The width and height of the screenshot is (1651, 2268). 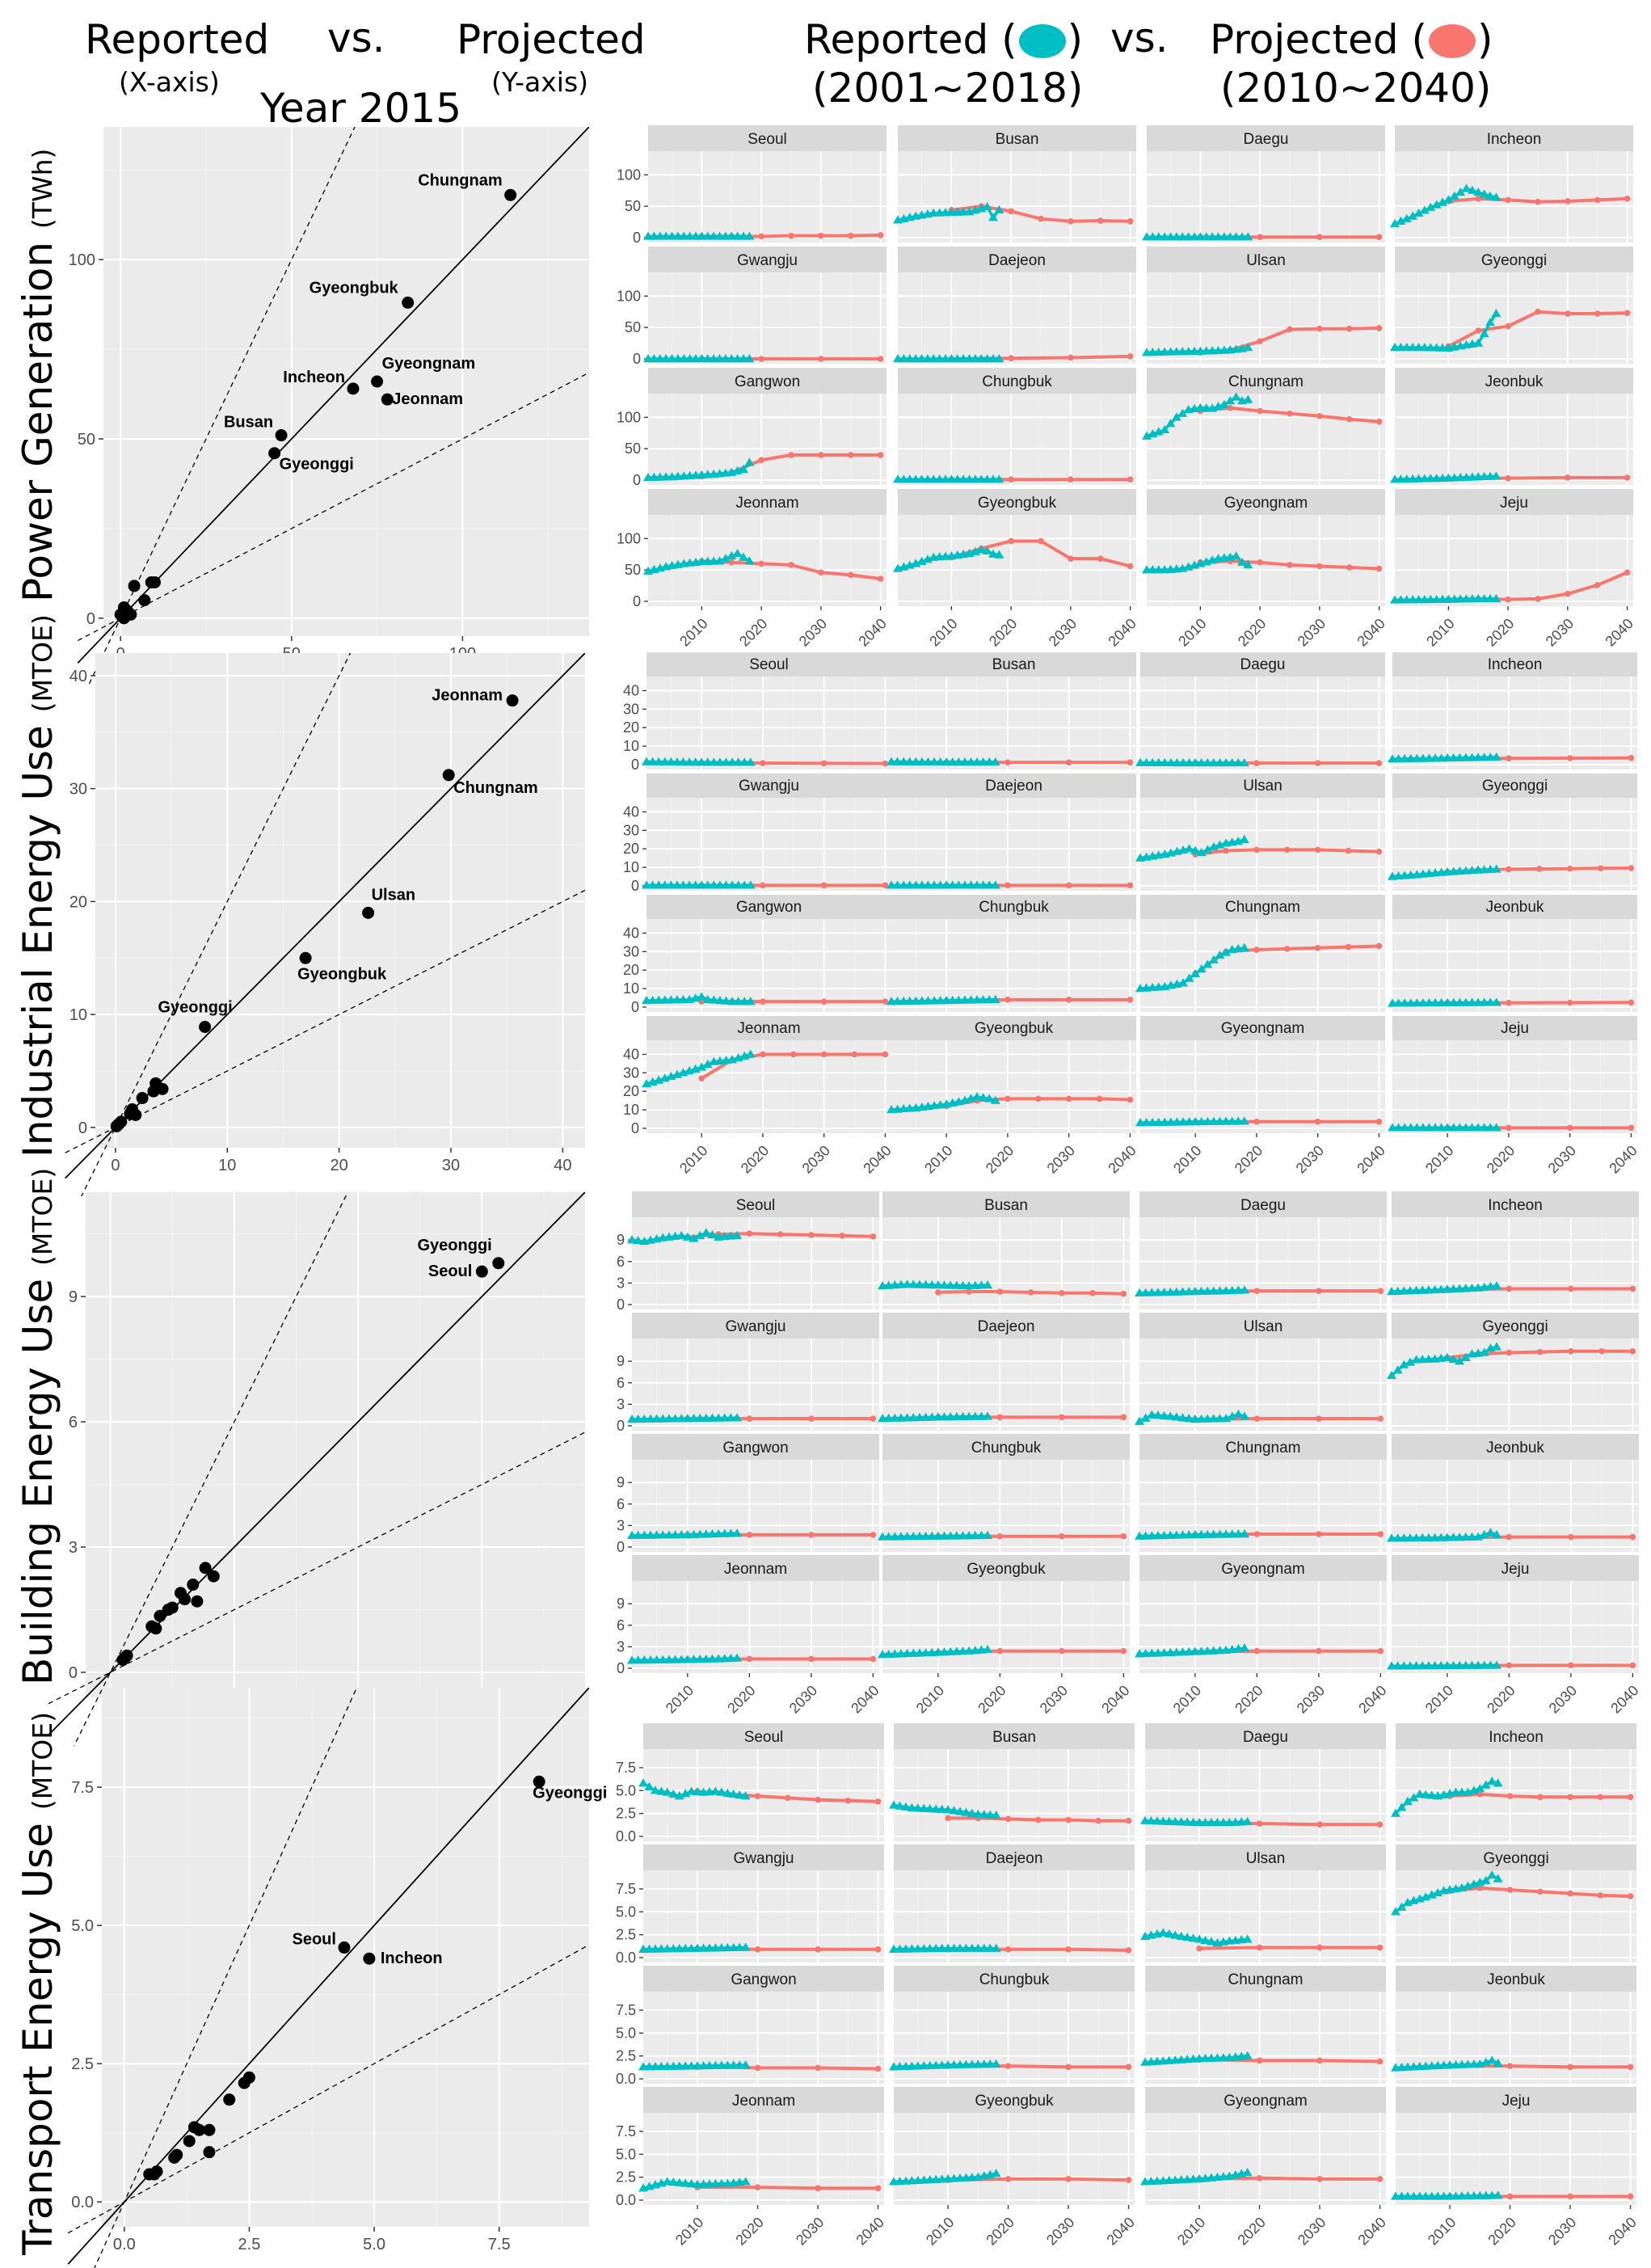 What do you see at coordinates (631, 1091) in the screenshot?
I see `y-tick-label: 20` at bounding box center [631, 1091].